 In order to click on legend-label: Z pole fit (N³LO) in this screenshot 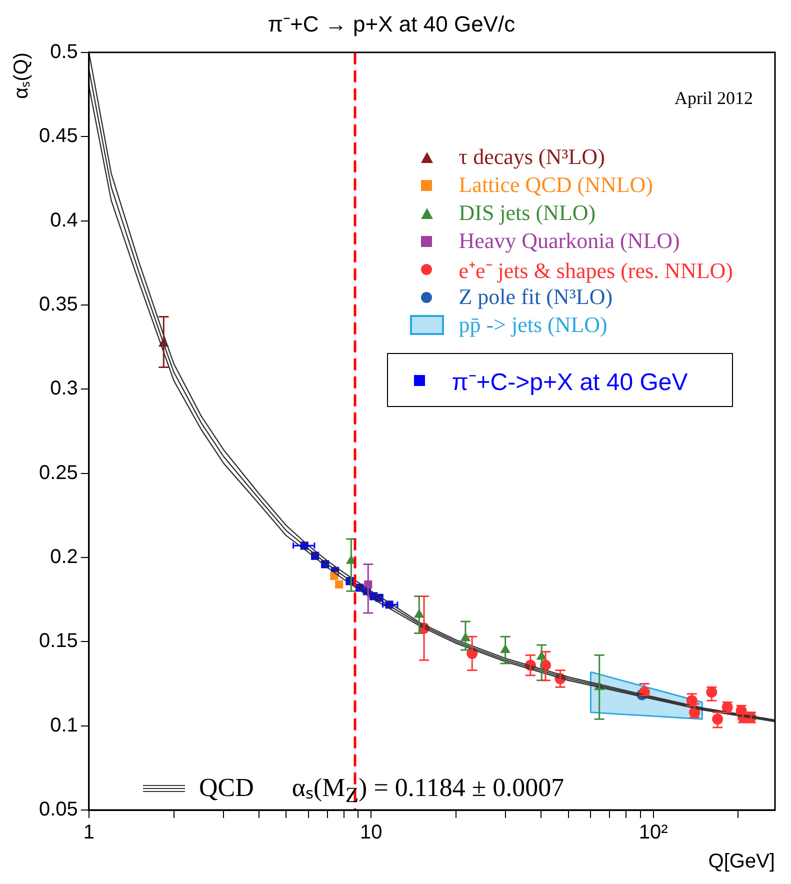, I will do `click(535, 297)`.